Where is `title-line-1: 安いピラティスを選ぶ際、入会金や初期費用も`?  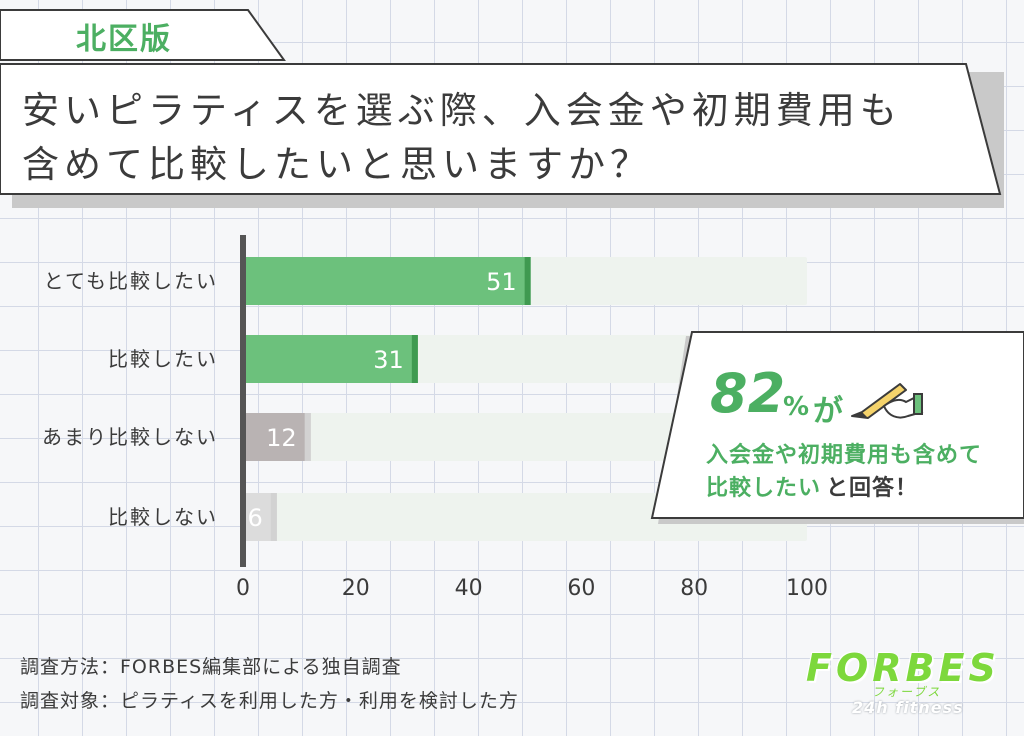
title-line-1: 安いピラティスを選ぶ際、入会金や初期費用も is located at coordinates (462, 110).